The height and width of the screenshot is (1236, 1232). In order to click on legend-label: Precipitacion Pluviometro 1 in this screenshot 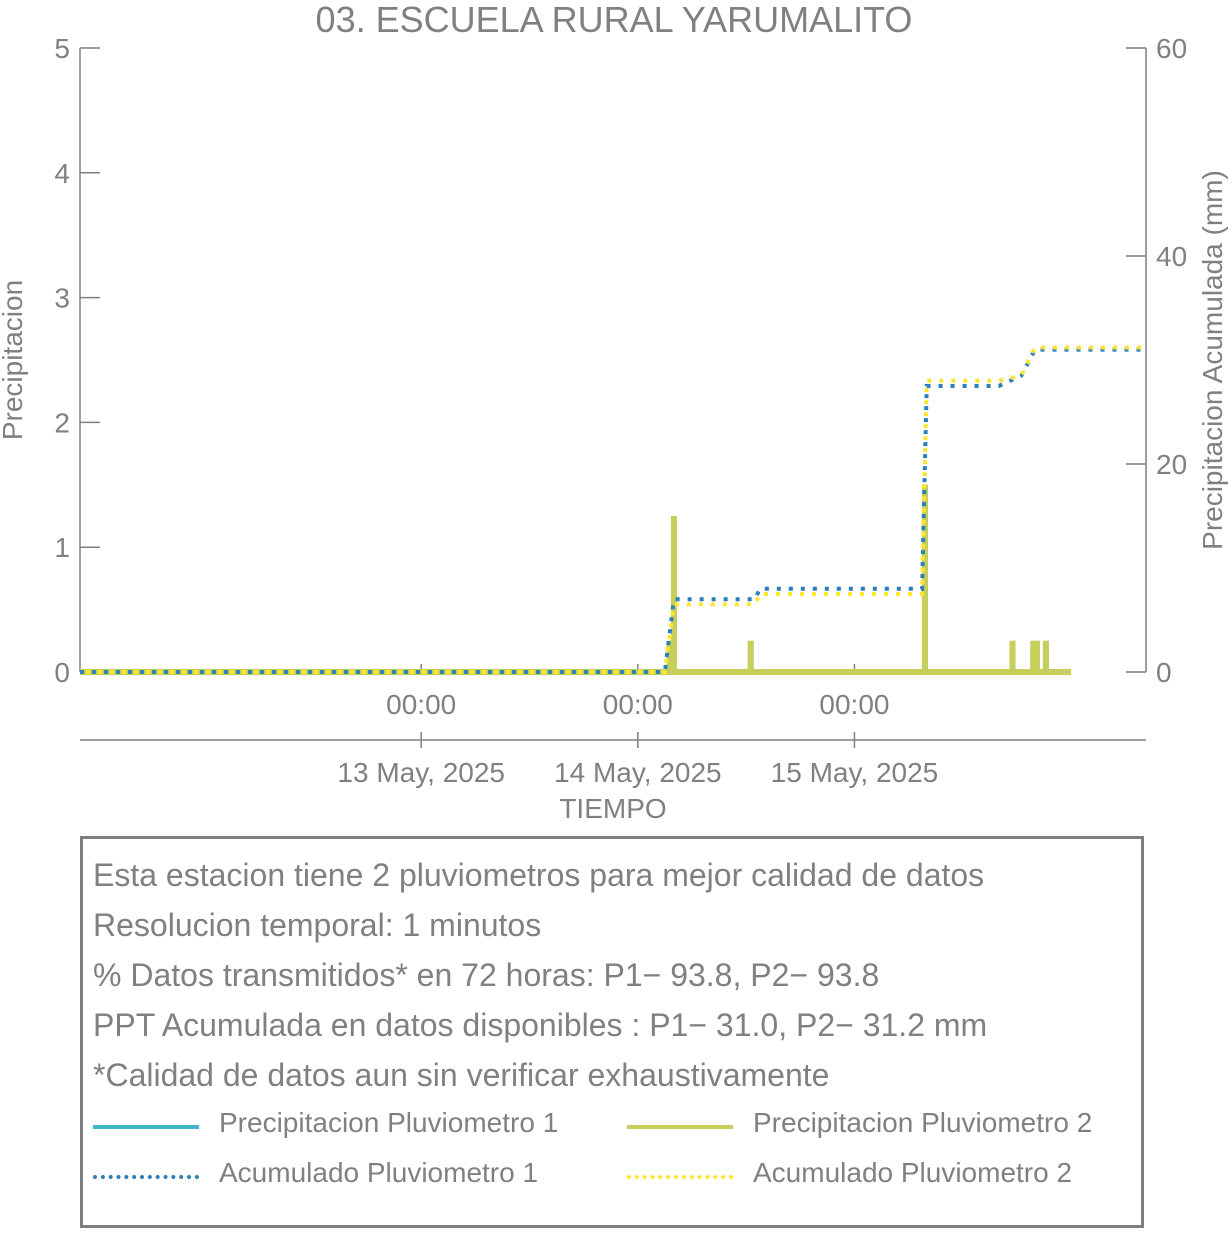, I will do `click(389, 1122)`.